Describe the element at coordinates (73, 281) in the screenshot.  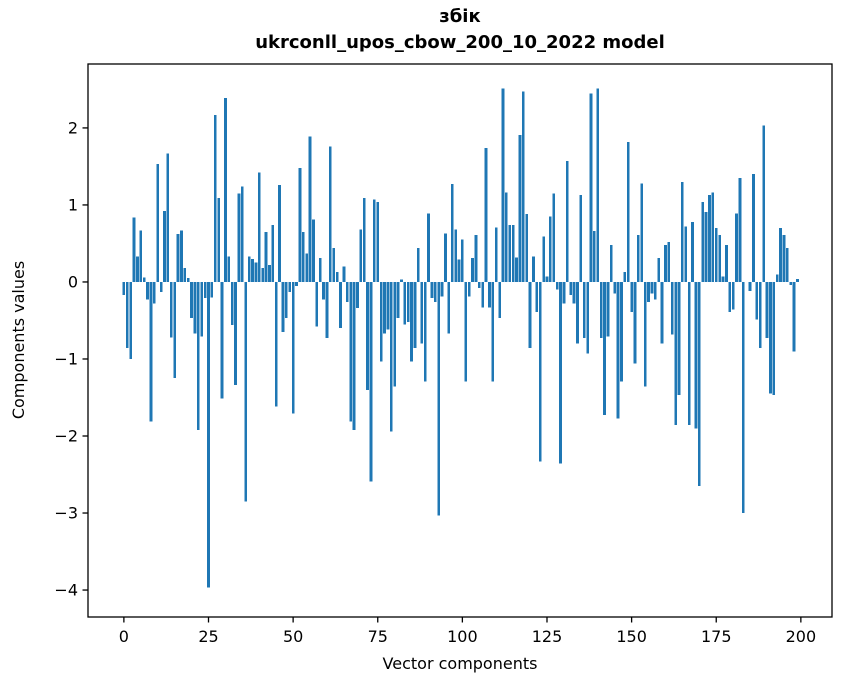
I see `y-tick-label: 0` at that location.